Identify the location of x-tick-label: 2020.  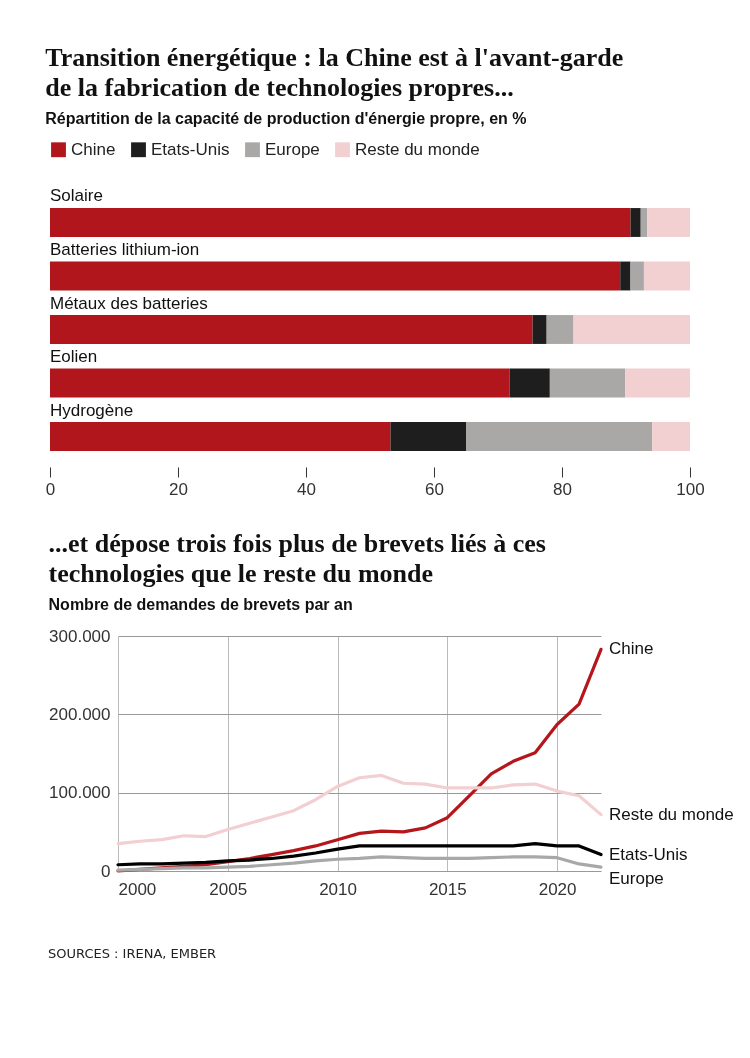
(557, 889).